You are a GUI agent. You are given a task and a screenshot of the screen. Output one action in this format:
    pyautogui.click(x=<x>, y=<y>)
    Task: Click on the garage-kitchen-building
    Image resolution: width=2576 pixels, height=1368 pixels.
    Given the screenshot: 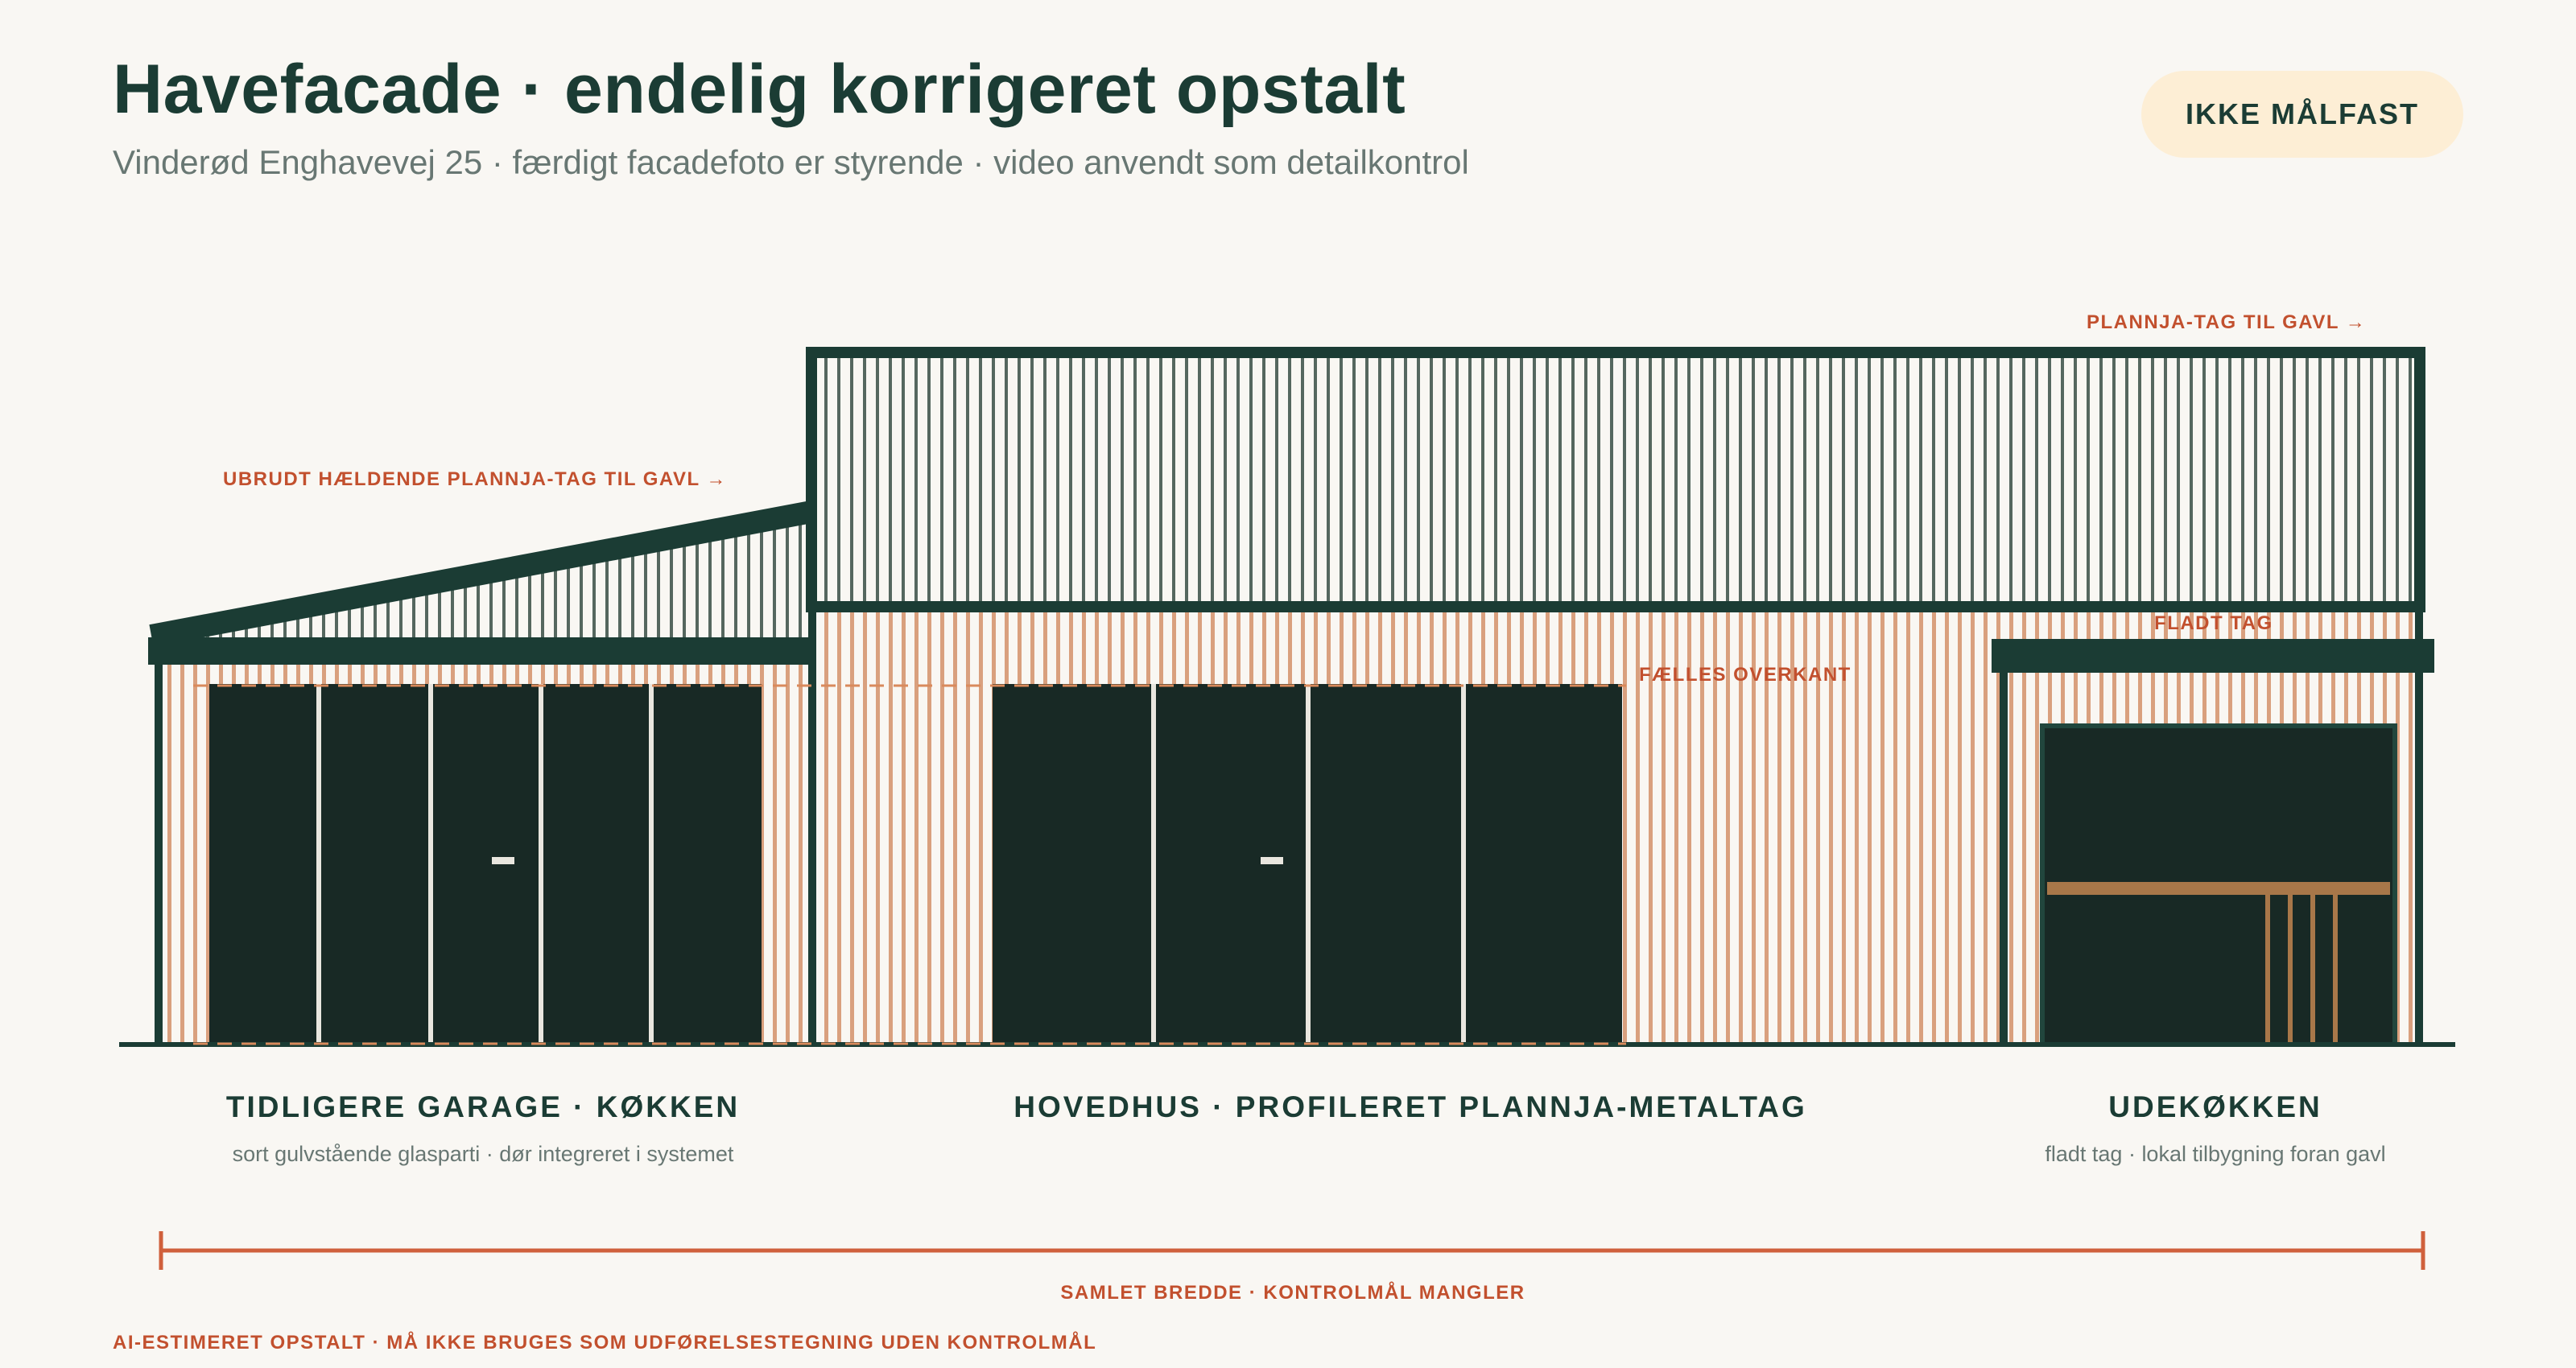 What is the action you would take?
    pyautogui.click(x=482, y=773)
    